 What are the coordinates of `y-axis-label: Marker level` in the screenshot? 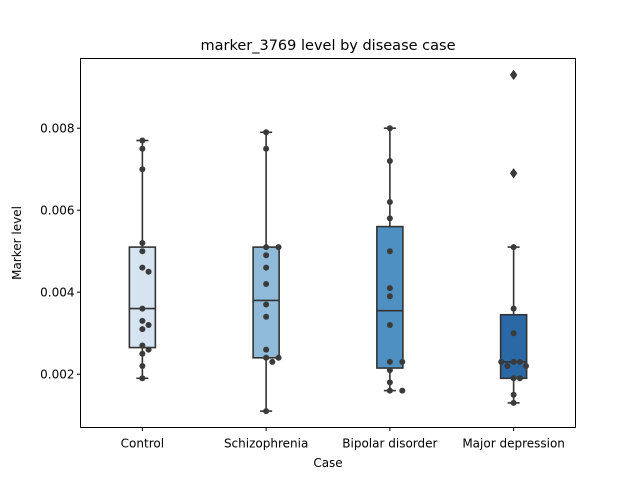 It's located at (17, 243).